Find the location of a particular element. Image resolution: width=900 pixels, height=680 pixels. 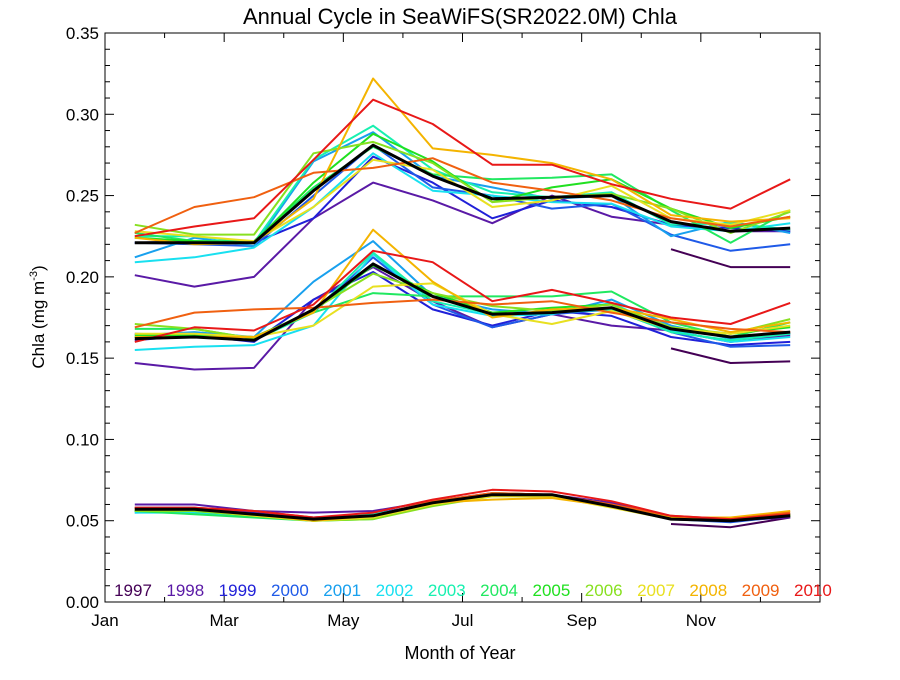

y-tick-label: 0.30 is located at coordinates (82, 114).